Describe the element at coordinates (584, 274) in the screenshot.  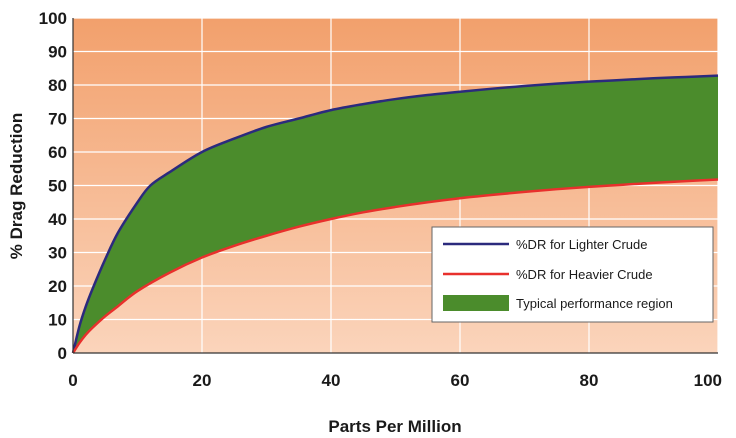
I see `legend-label-heavier-crude: %DR for Heavier Crude` at that location.